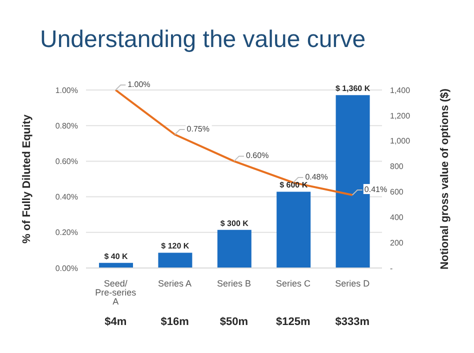 Image resolution: width=474 pixels, height=353 pixels. Describe the element at coordinates (234, 283) in the screenshot. I see `x-tick-label: Series B` at that location.